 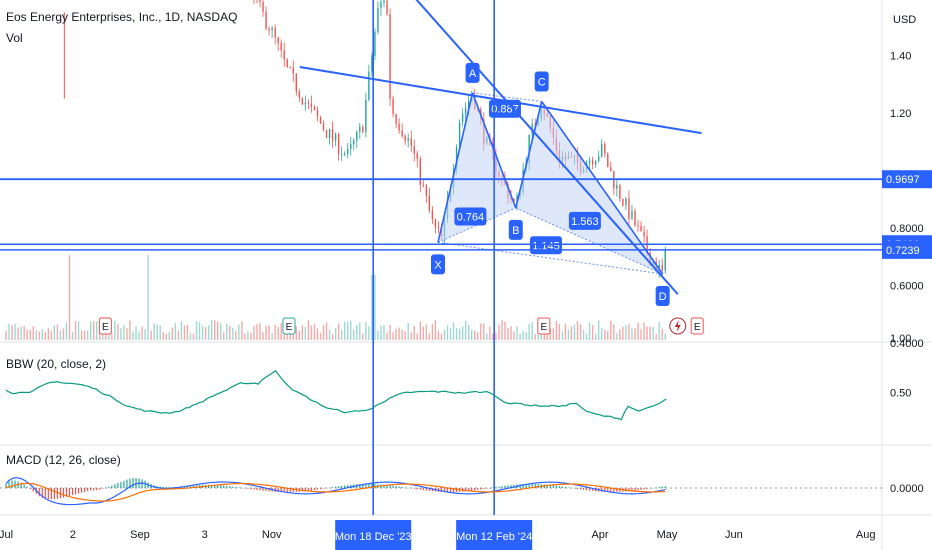 What do you see at coordinates (438, 265) in the screenshot?
I see `pattern-point-label: X` at bounding box center [438, 265].